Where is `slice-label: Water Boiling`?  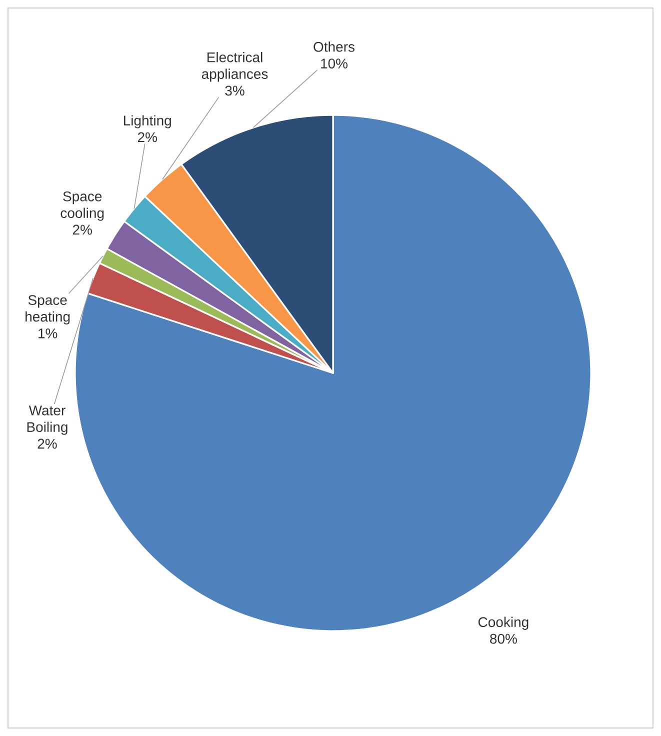 slice-label: Water Boiling is located at coordinates (47, 420).